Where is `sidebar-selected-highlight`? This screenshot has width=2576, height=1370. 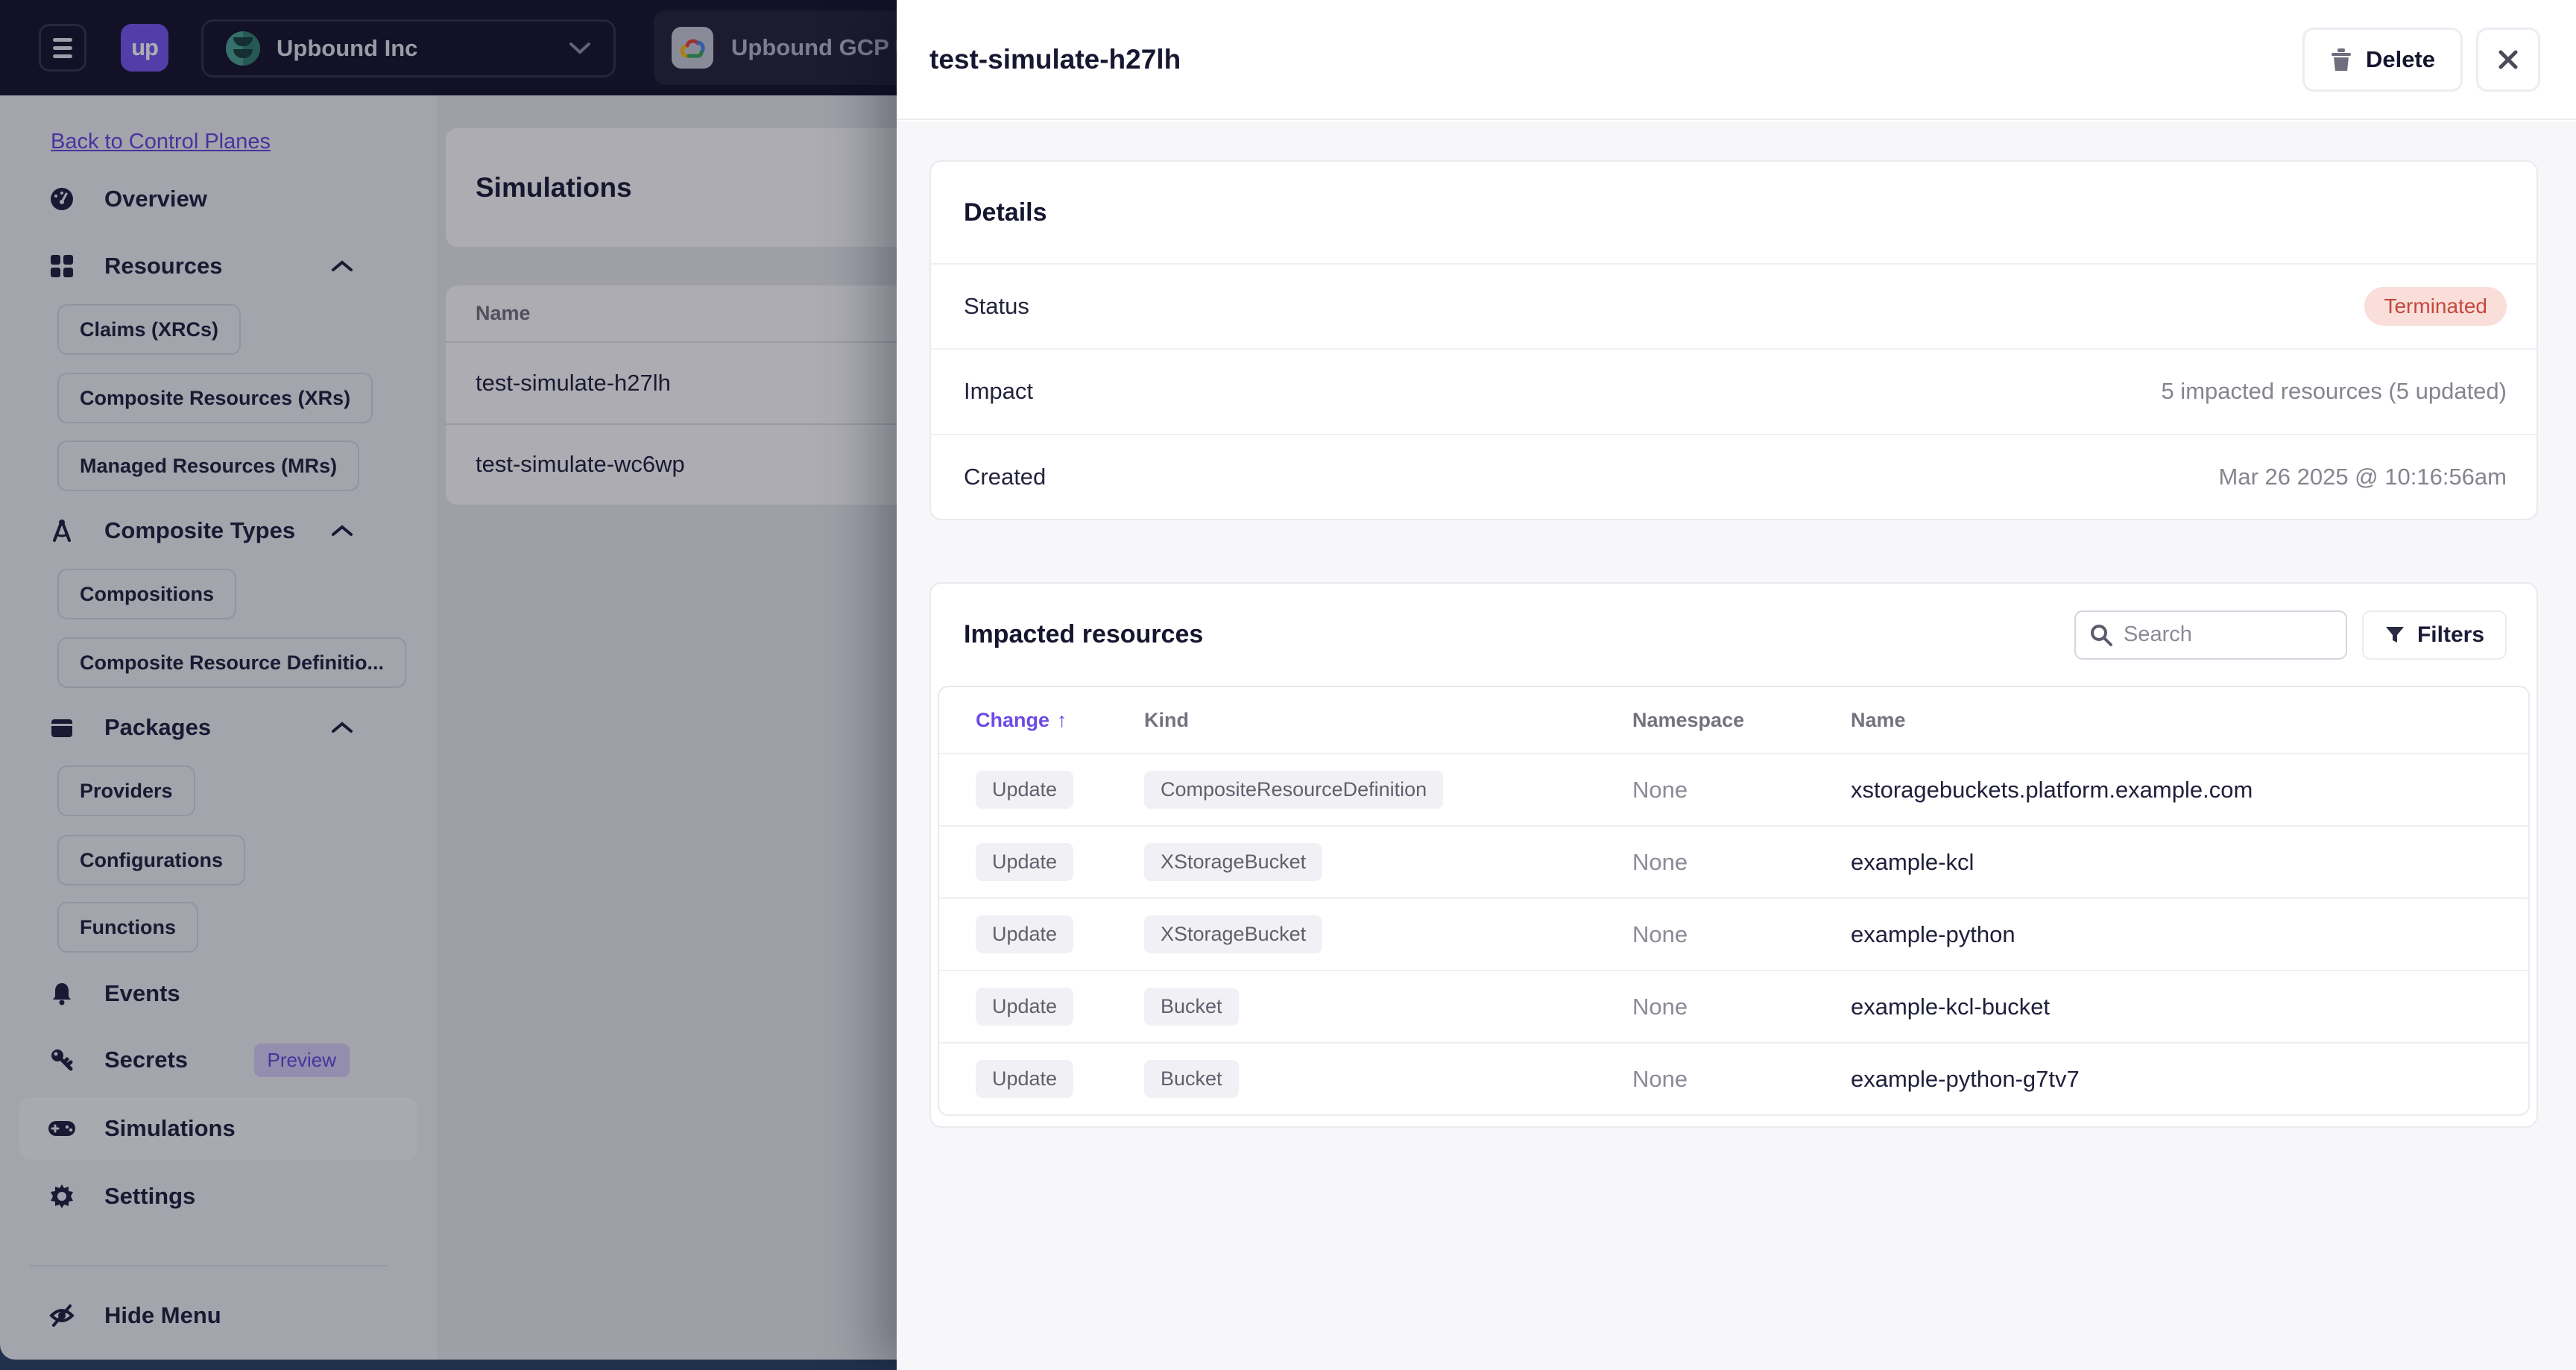
sidebar-selected-highlight is located at coordinates (218, 1128).